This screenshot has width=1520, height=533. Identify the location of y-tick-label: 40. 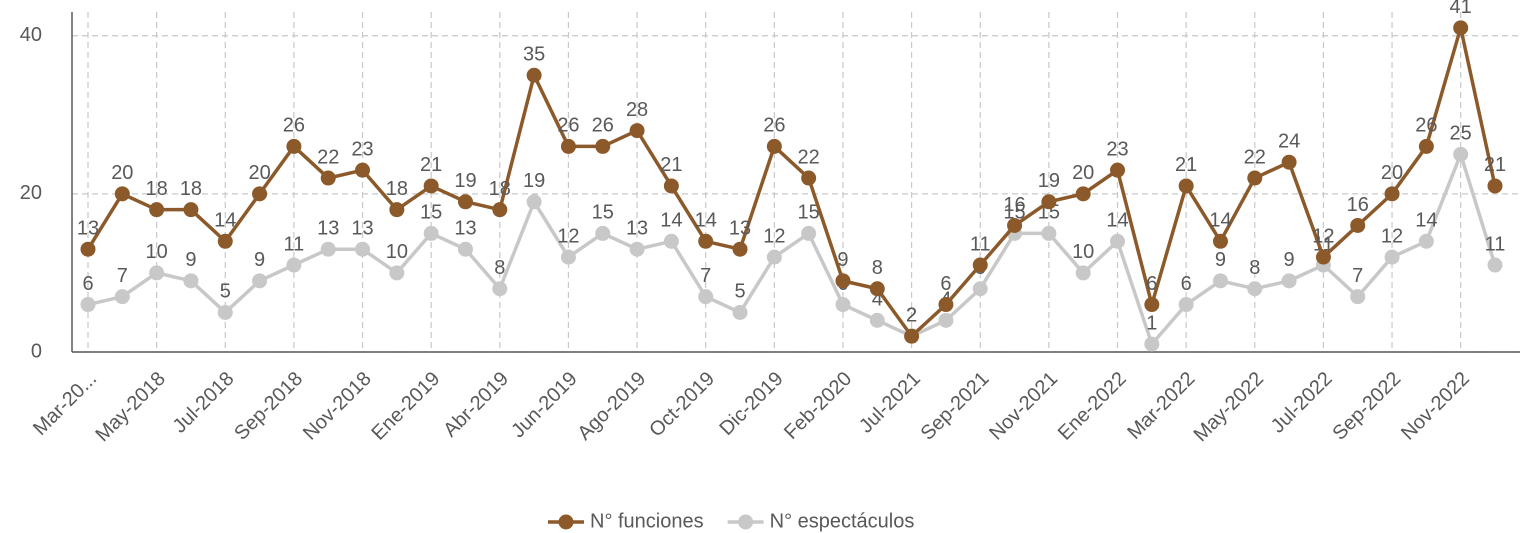
(31, 35).